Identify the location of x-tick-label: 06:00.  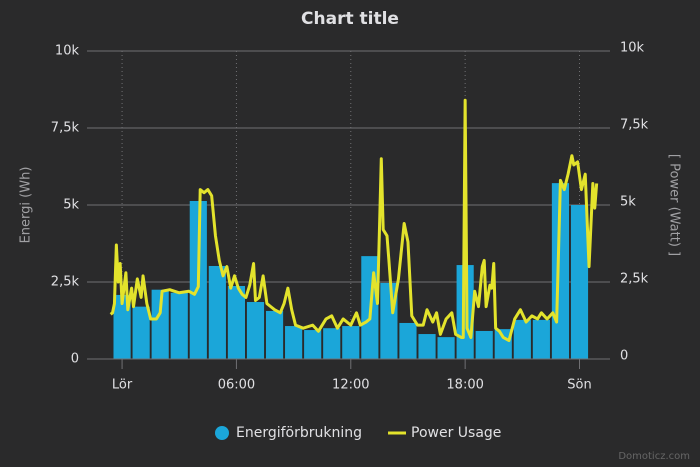
(236, 385).